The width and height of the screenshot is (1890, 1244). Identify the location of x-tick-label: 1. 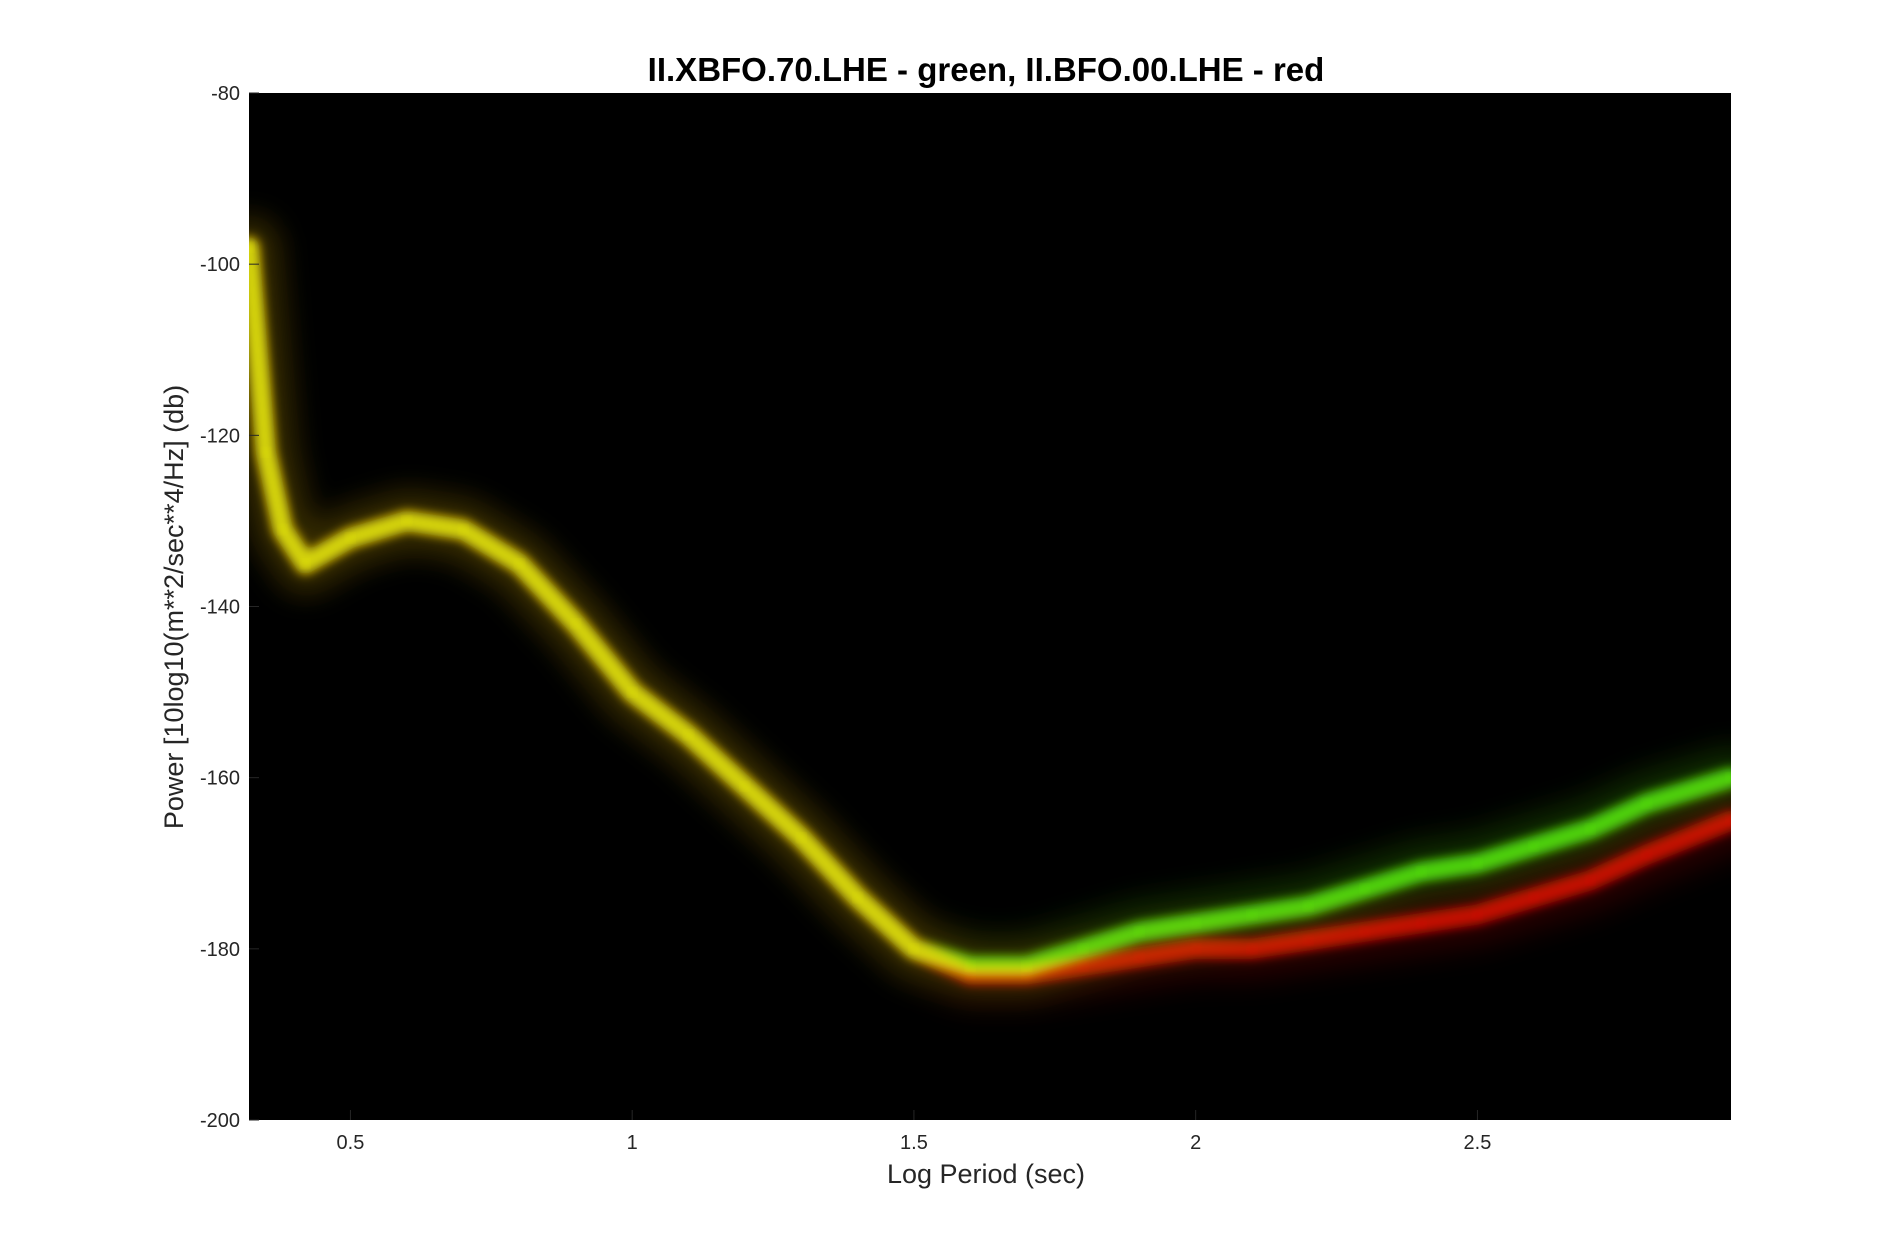
(632, 1143).